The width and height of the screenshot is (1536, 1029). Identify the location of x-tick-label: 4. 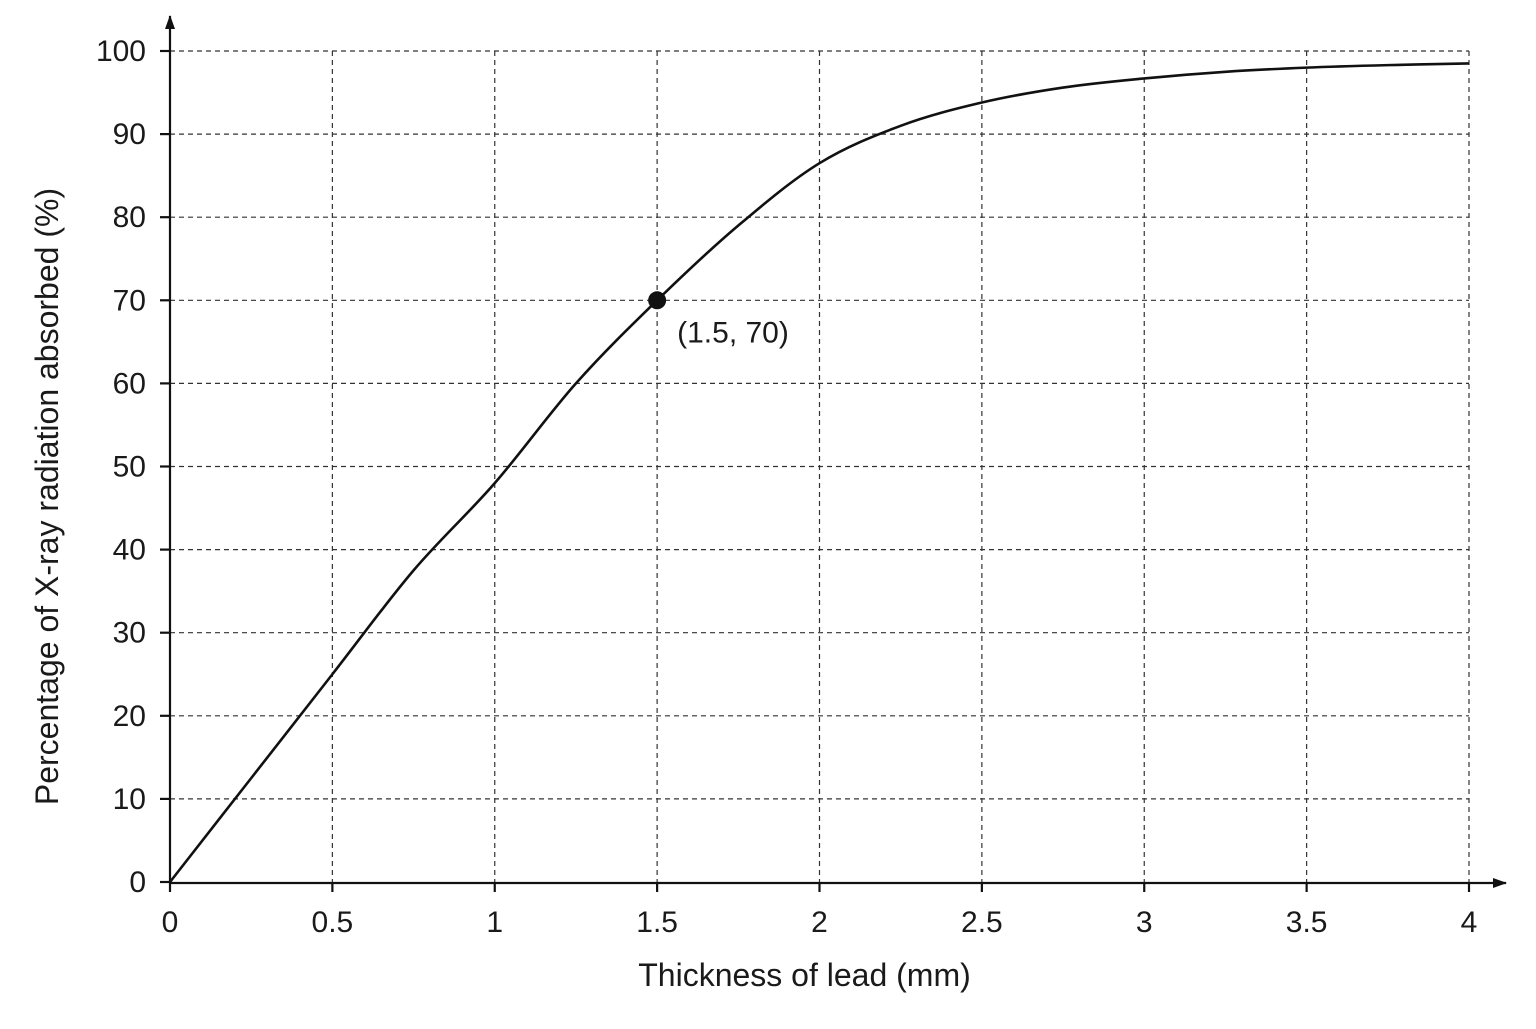
(1469, 922).